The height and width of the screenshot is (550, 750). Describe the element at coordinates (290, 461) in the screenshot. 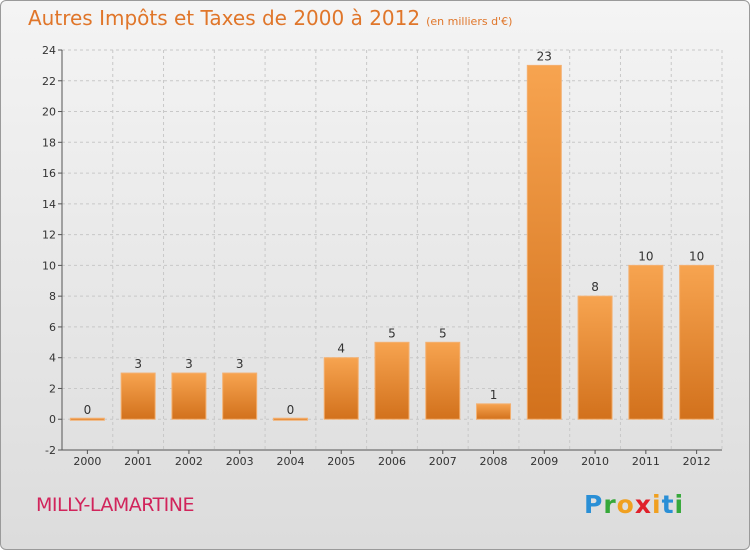

I see `x-tick-label: 2004` at that location.